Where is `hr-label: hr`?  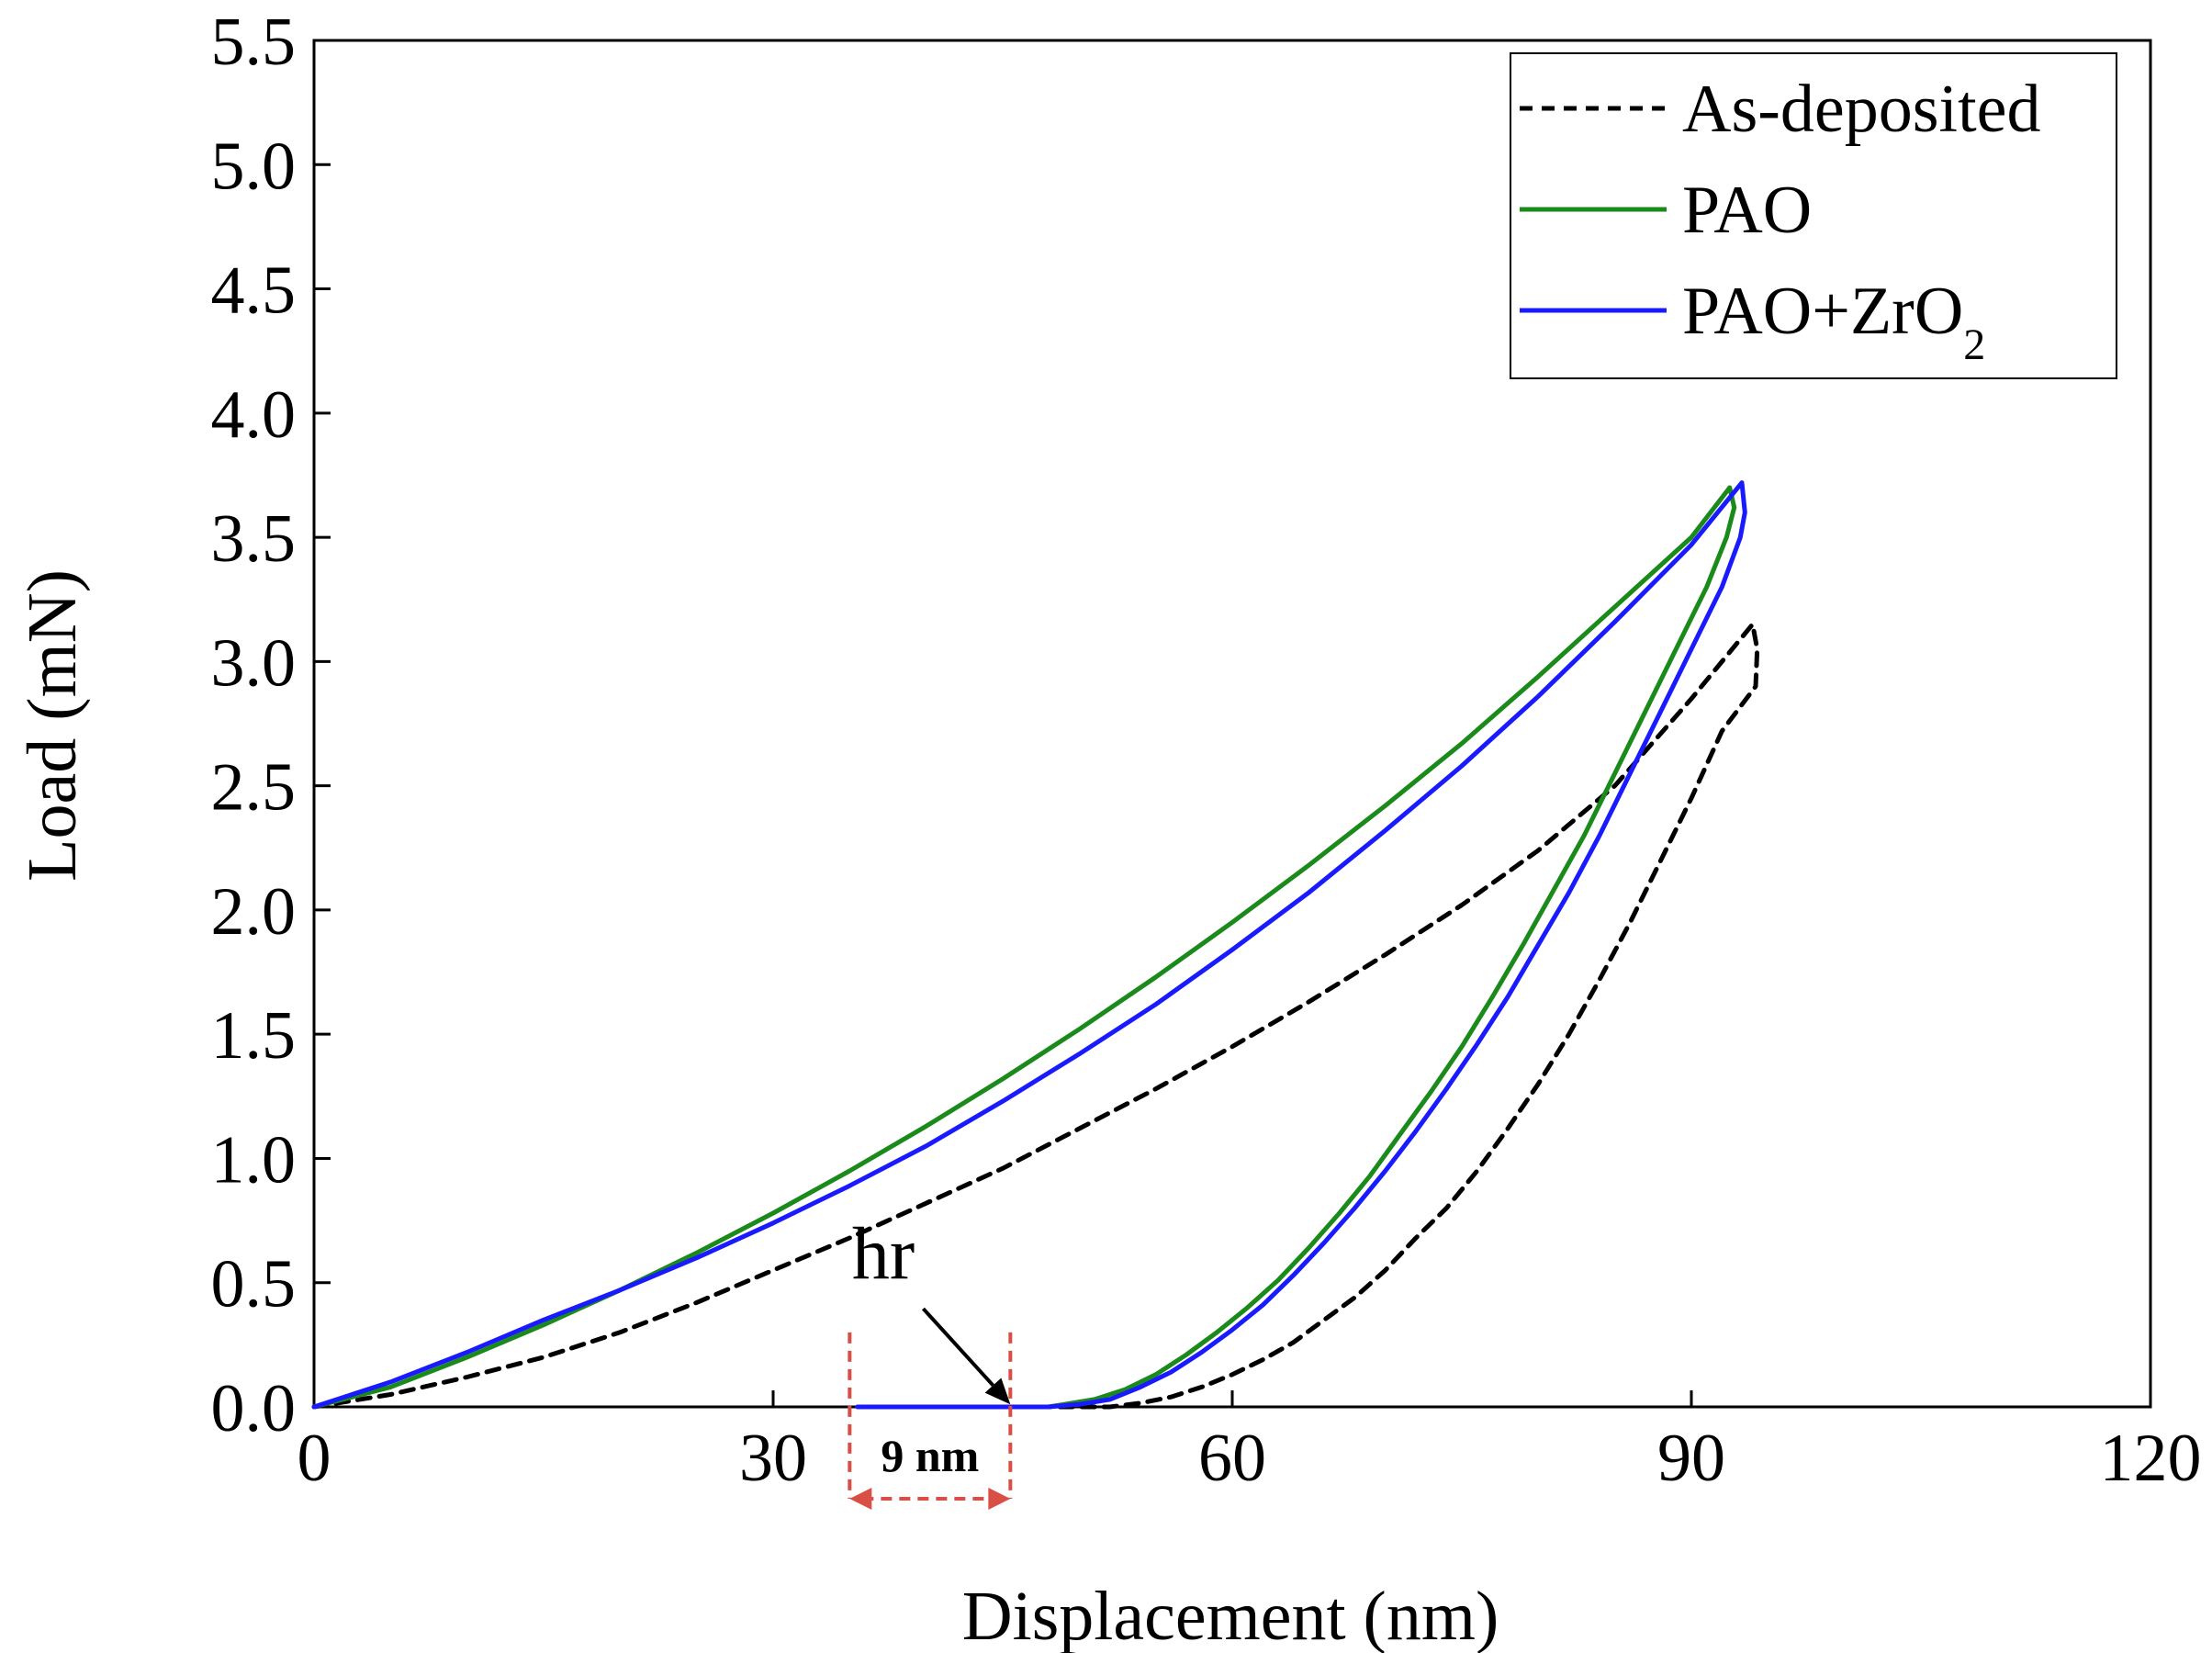
hr-label: hr is located at coordinates (884, 1253).